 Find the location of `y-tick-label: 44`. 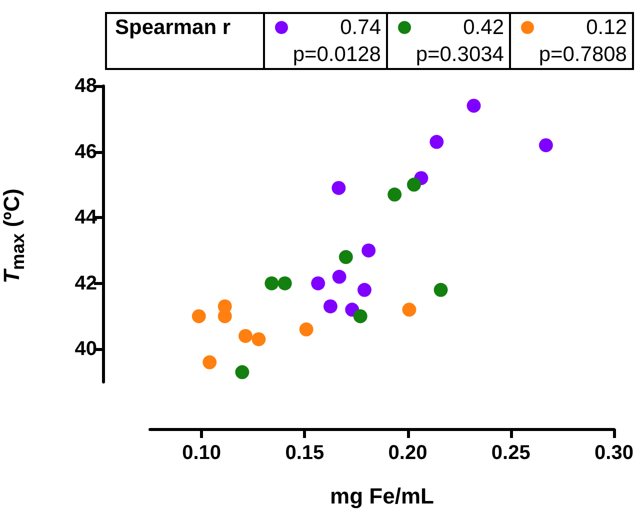

y-tick-label: 44 is located at coordinates (86, 217).